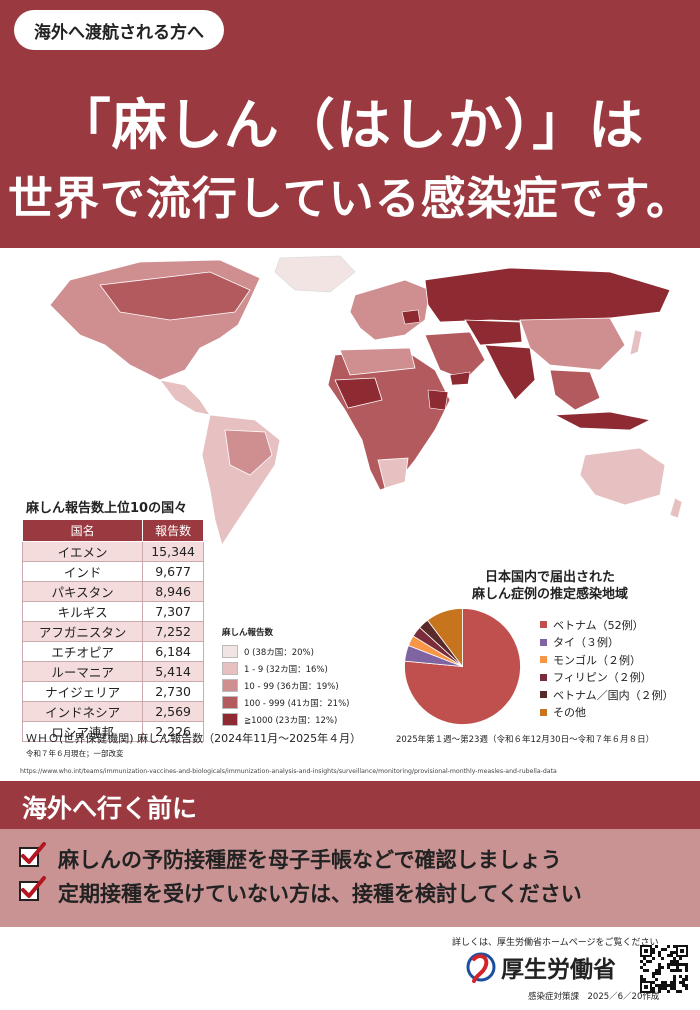 Image resolution: width=700 pixels, height=1010 pixels. I want to click on pie-legend-item: フィリピン（２例）, so click(607, 678).